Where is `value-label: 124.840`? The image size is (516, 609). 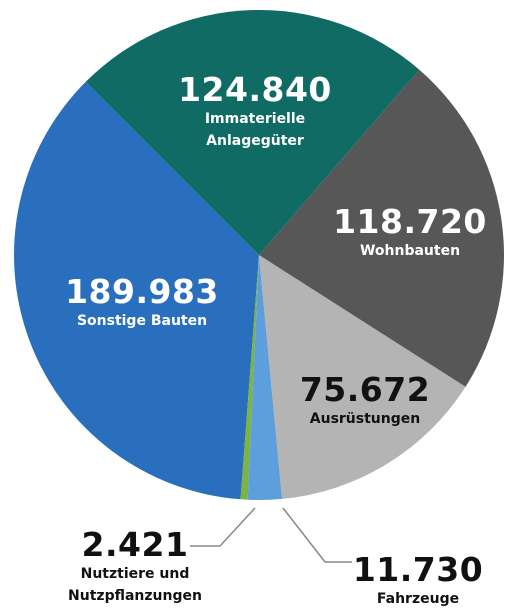 value-label: 124.840 is located at coordinates (255, 89).